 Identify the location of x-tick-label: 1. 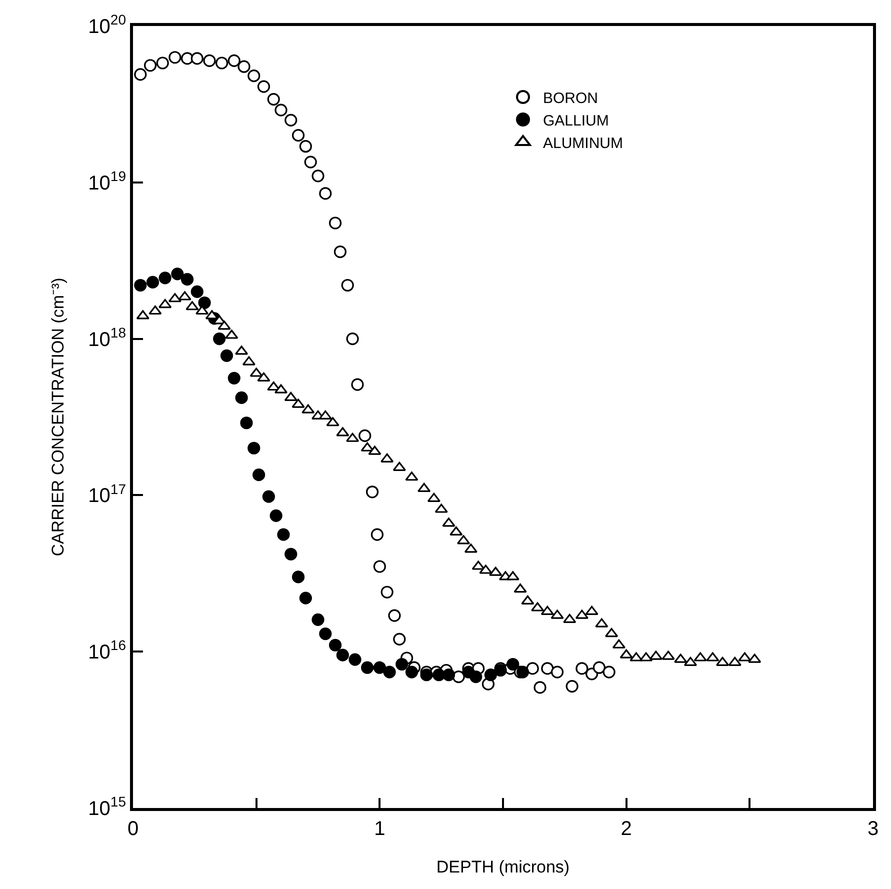
(380, 829).